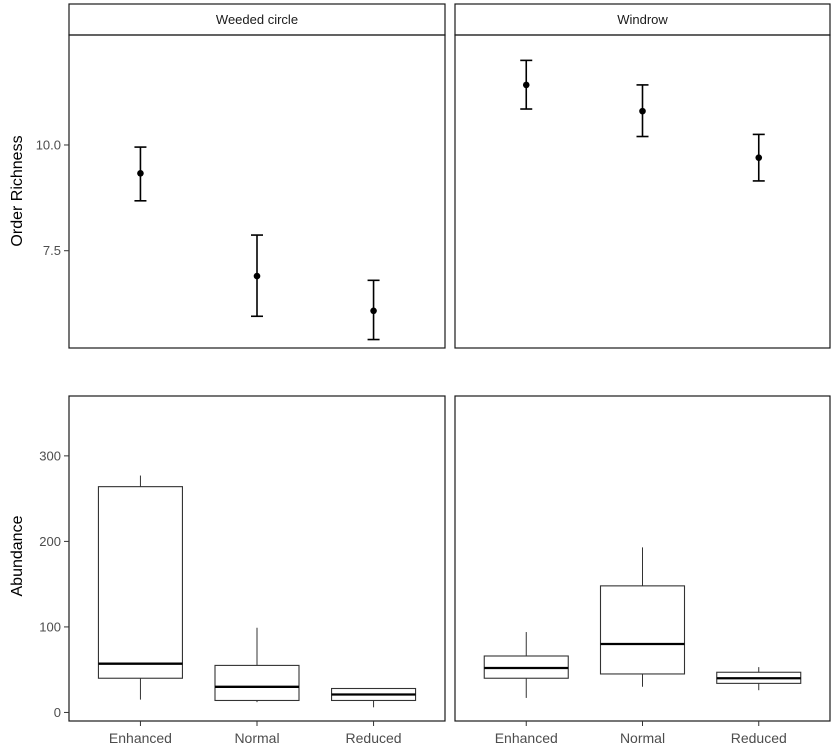  I want to click on y-tick-label: 100, so click(50, 626).